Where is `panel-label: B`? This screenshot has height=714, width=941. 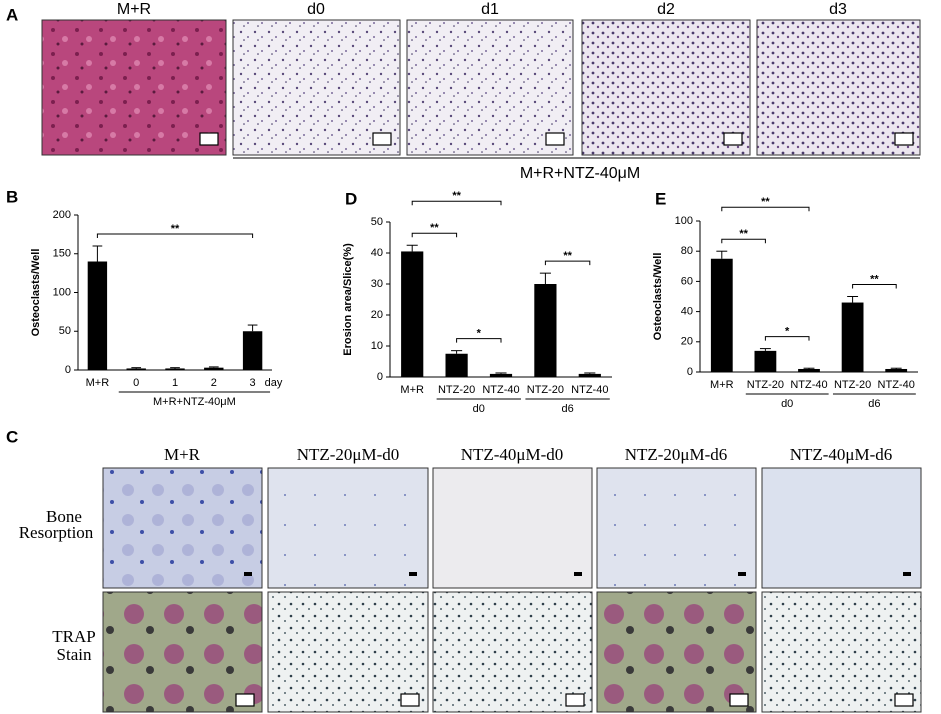
panel-label: B is located at coordinates (12, 196).